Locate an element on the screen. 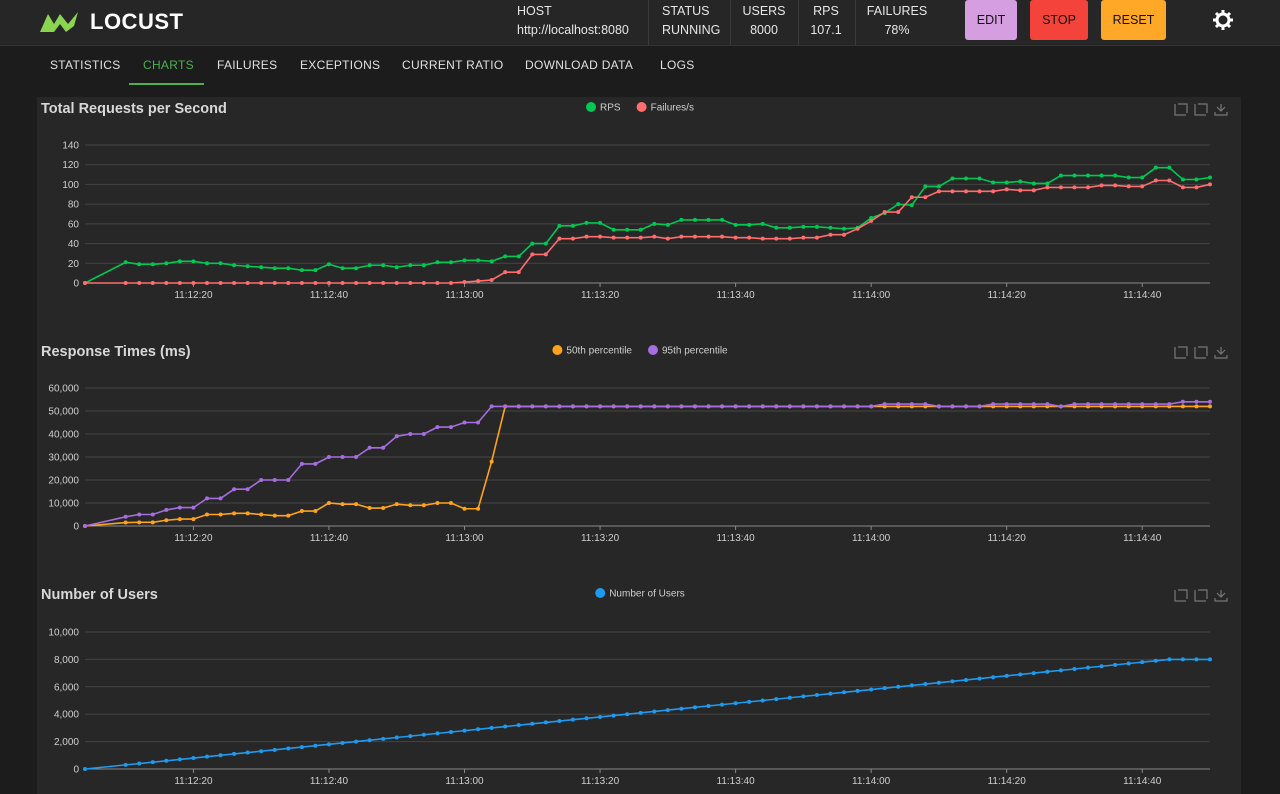 The width and height of the screenshot is (1280, 794). stat-value: RUNNING is located at coordinates (691, 30).